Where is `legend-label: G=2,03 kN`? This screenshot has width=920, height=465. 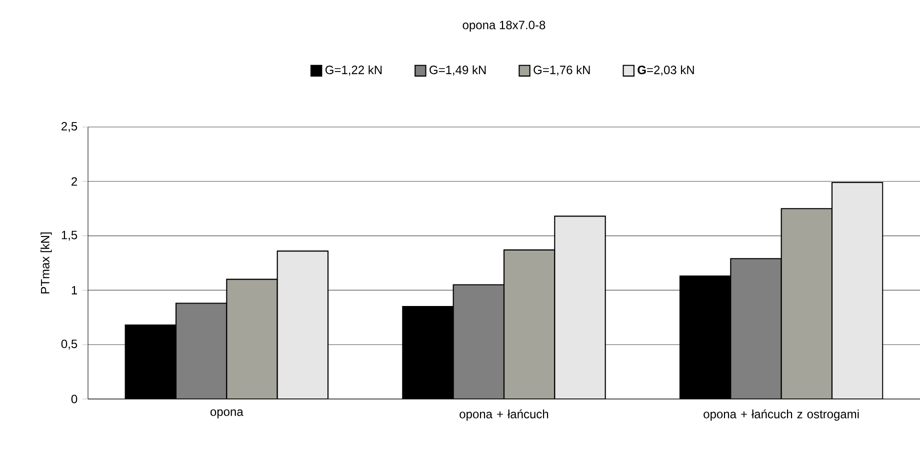 legend-label: G=2,03 kN is located at coordinates (666, 70).